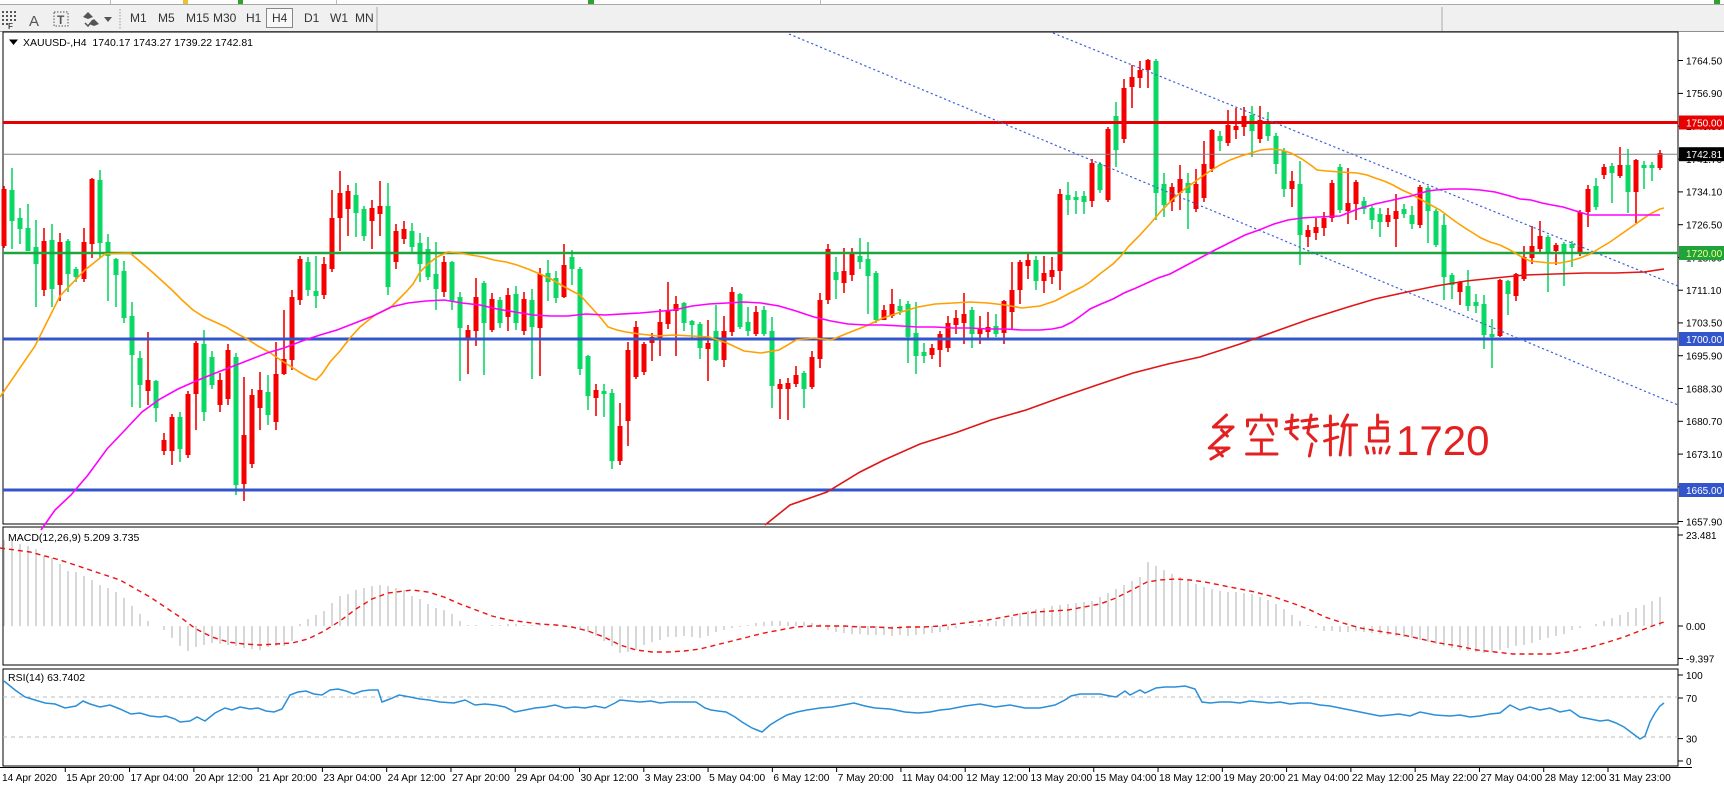  Describe the element at coordinates (1704, 491) in the screenshot. I see `svg-text: 1665.00` at that location.